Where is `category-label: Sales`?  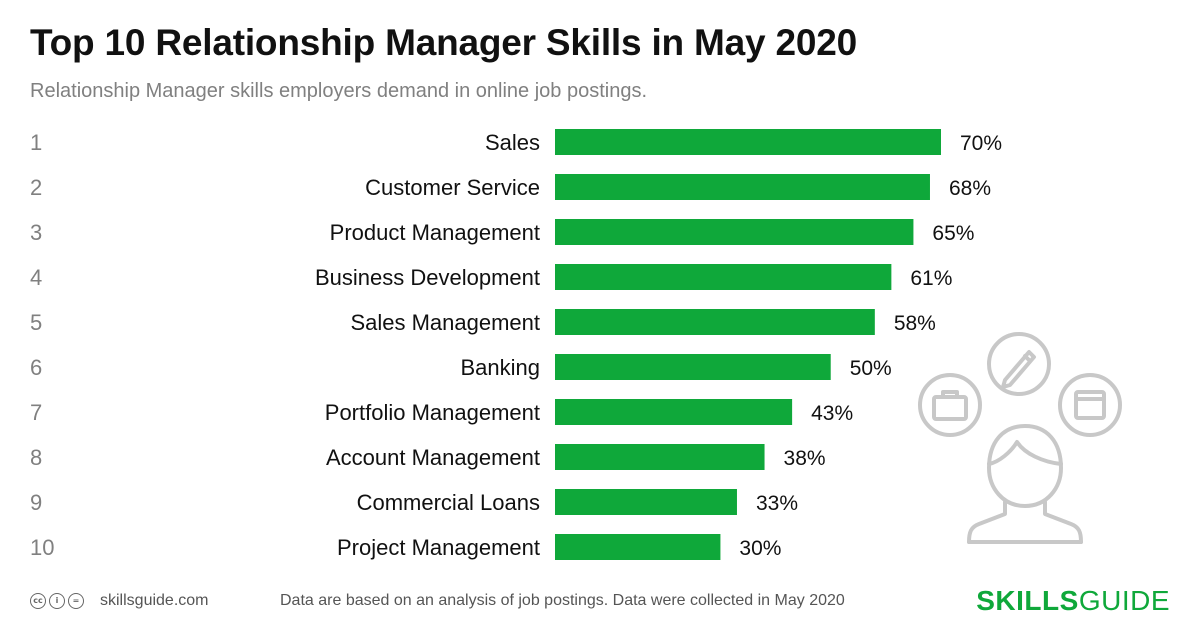
category-label: Sales is located at coordinates (512, 142).